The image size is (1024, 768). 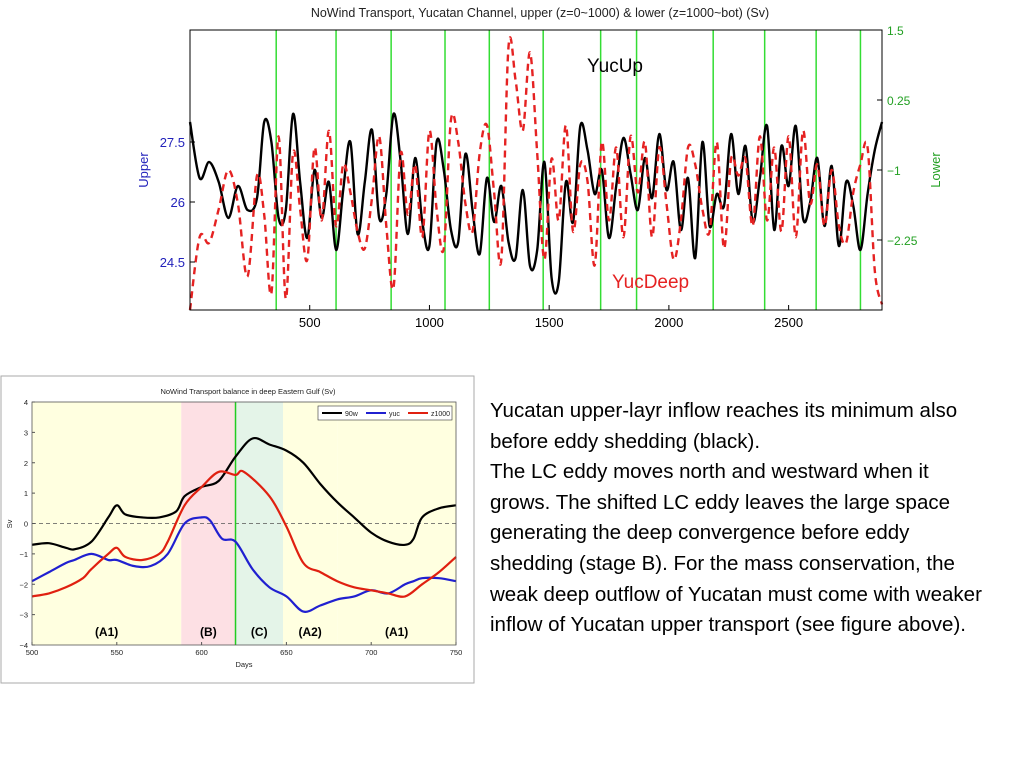 I want to click on legend-label-z1000: z1000, so click(x=440, y=414).